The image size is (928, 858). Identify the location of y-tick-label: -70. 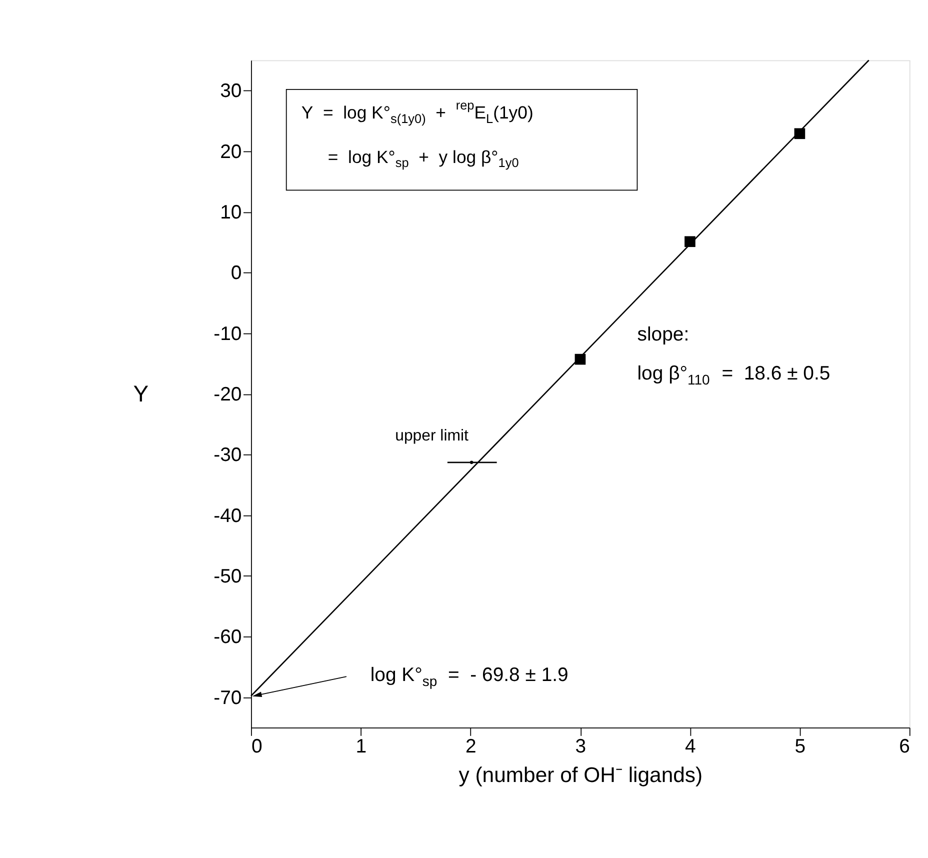
(228, 697).